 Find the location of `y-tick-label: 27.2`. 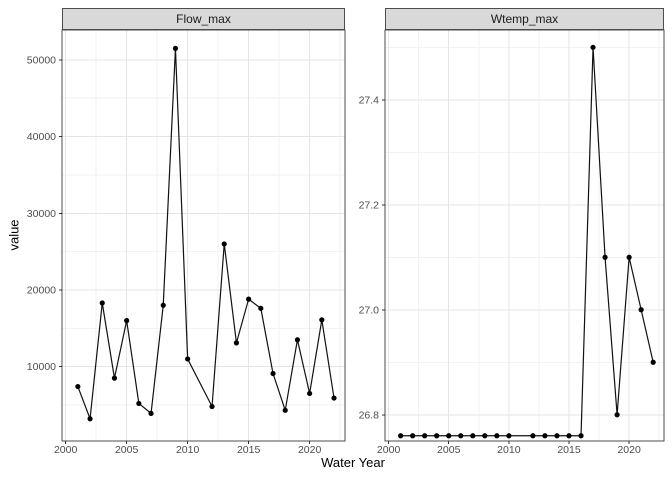

y-tick-label: 27.2 is located at coordinates (369, 205).